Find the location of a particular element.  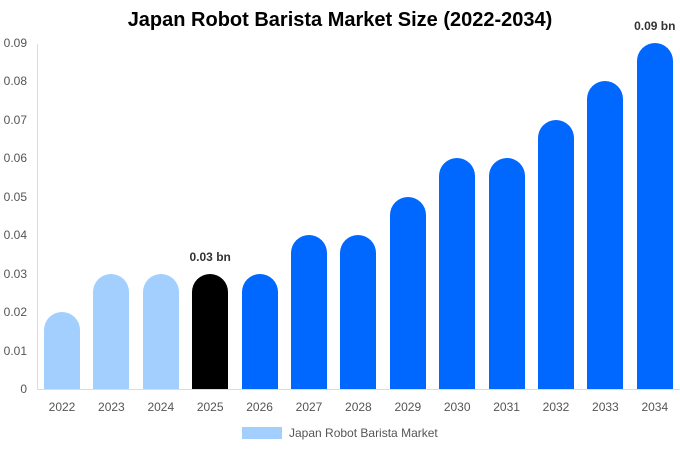

bar-2031 is located at coordinates (506, 273).